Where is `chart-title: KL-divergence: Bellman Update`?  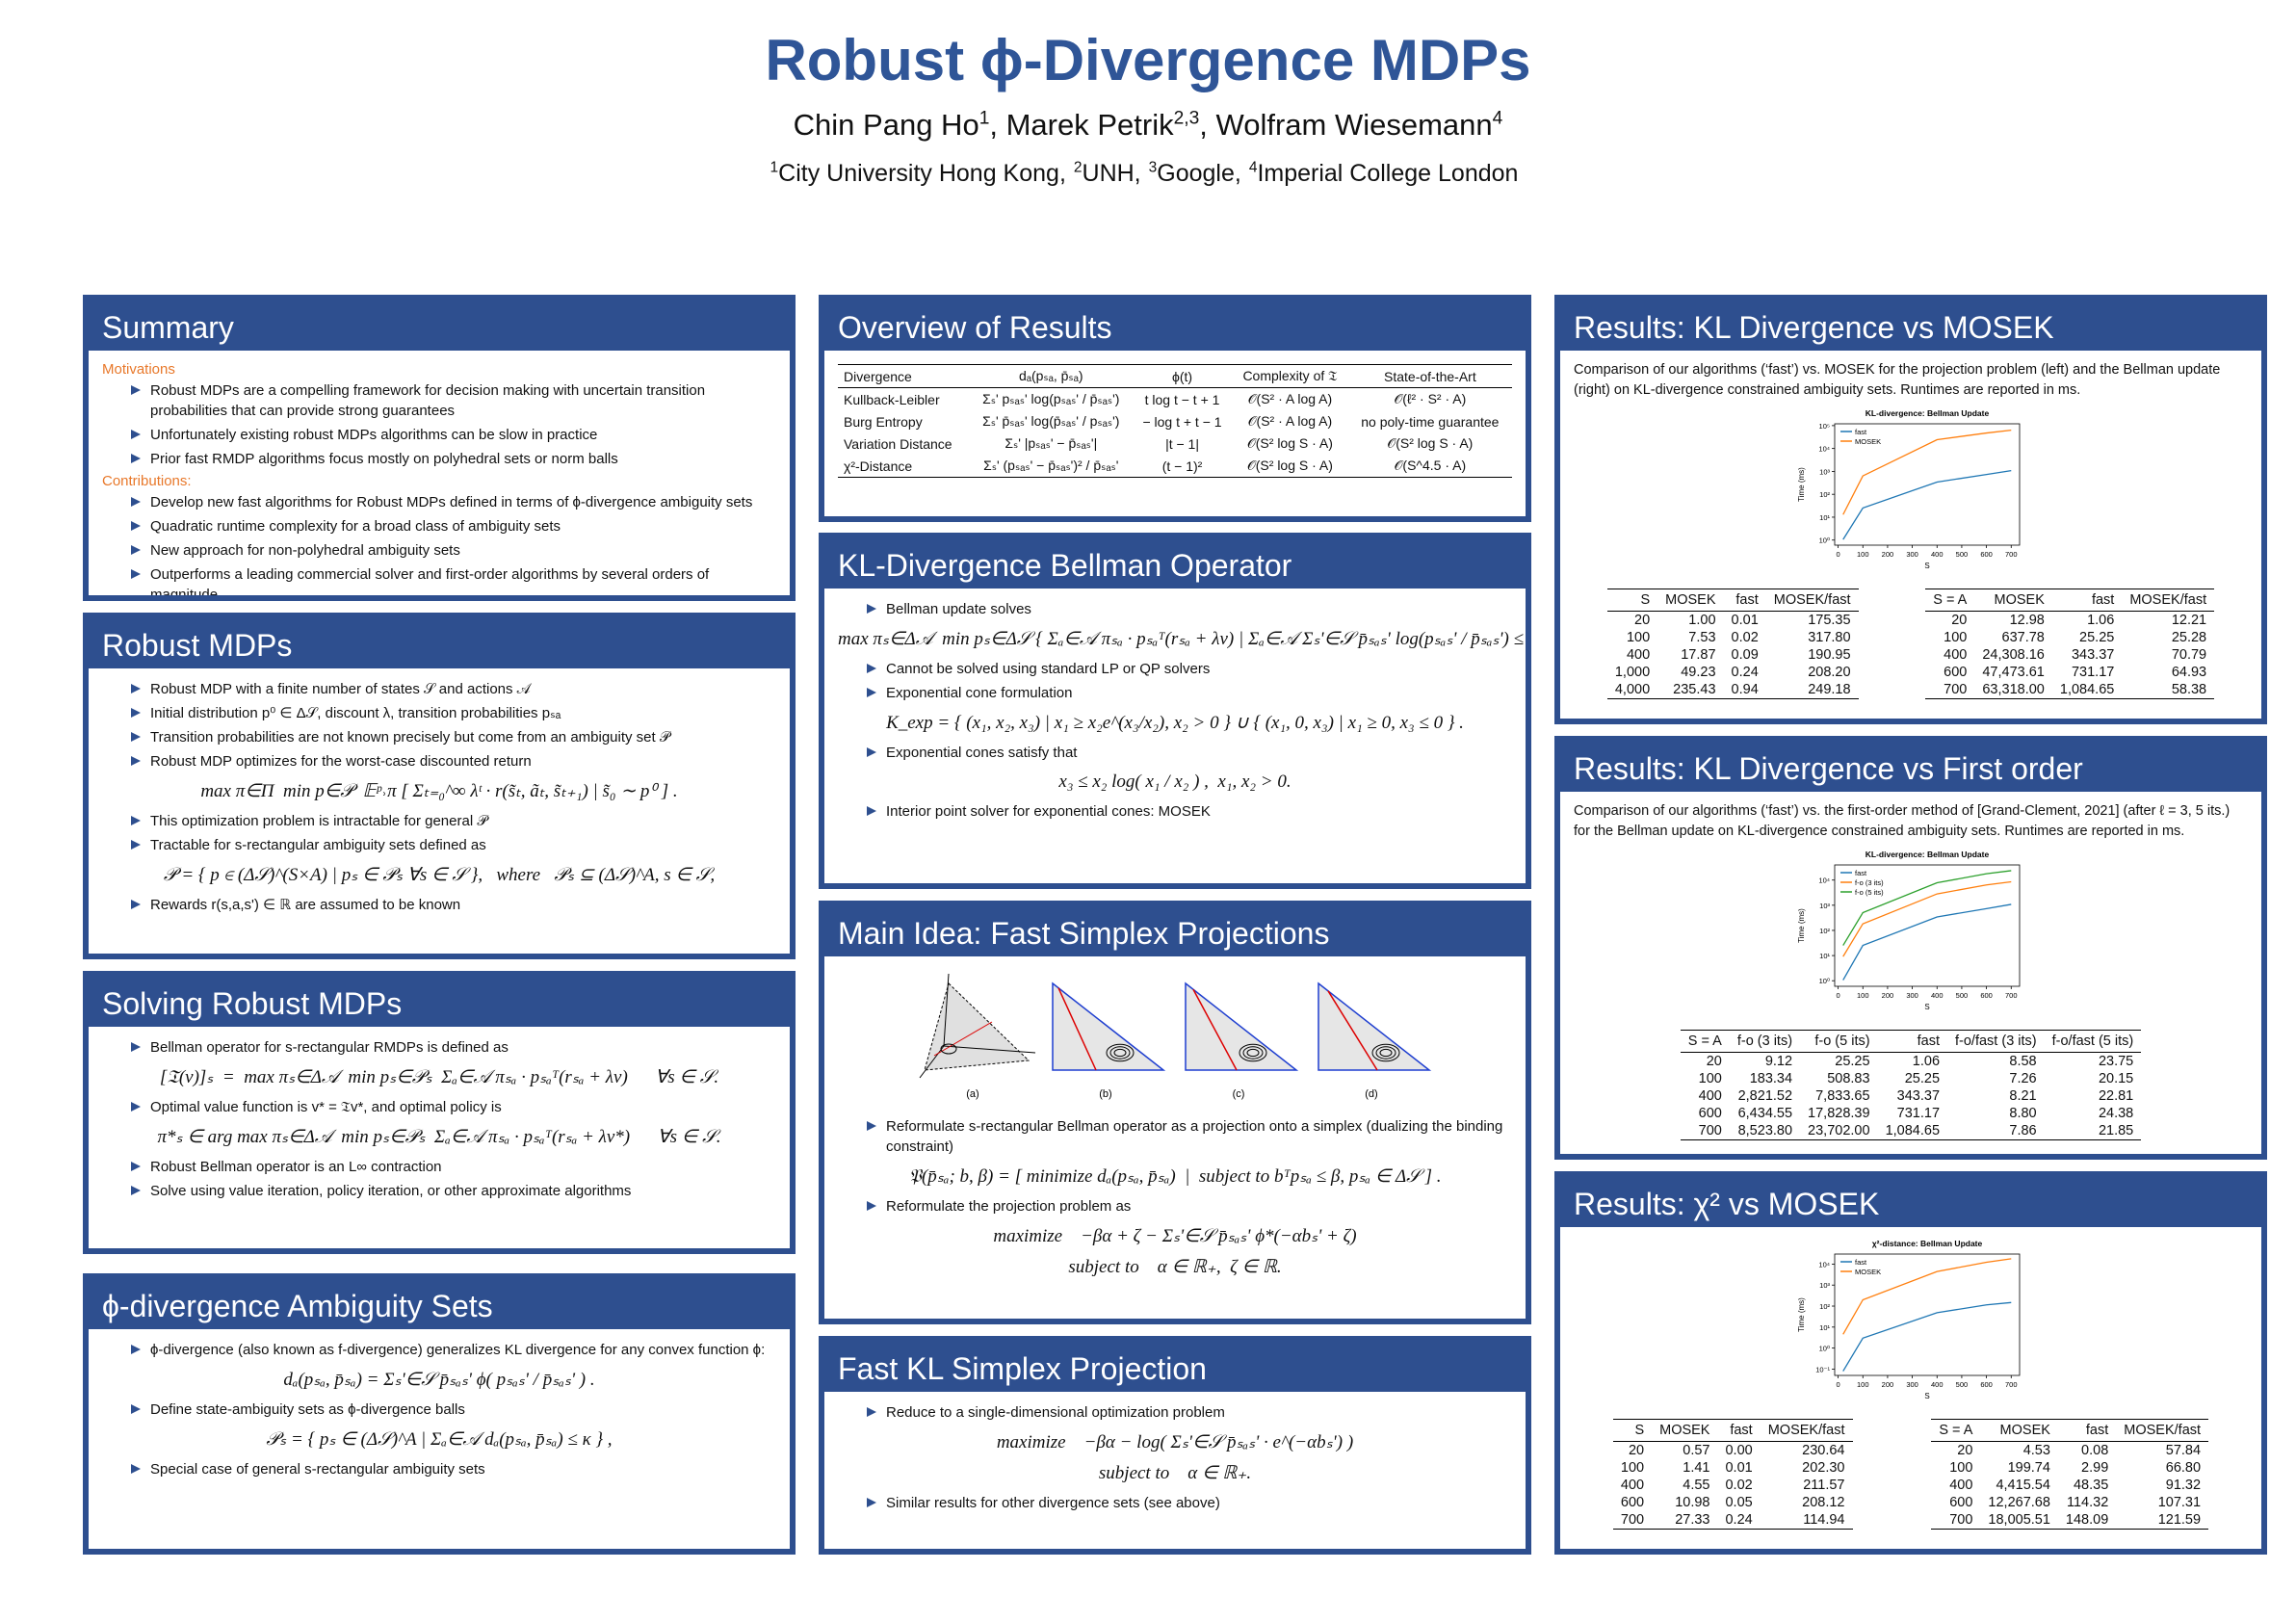
chart-title: KL-divergence: Bellman Update is located at coordinates (1928, 413).